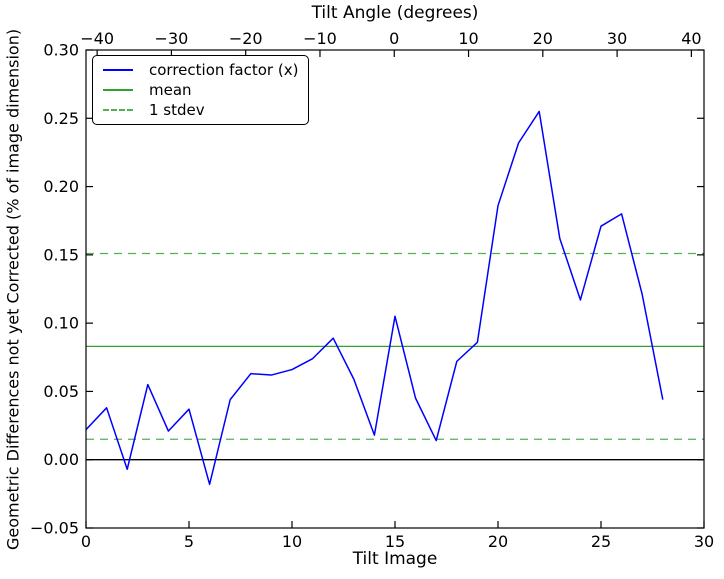 The height and width of the screenshot is (579, 724). What do you see at coordinates (61, 459) in the screenshot?
I see `y-tick-label: 0.00` at bounding box center [61, 459].